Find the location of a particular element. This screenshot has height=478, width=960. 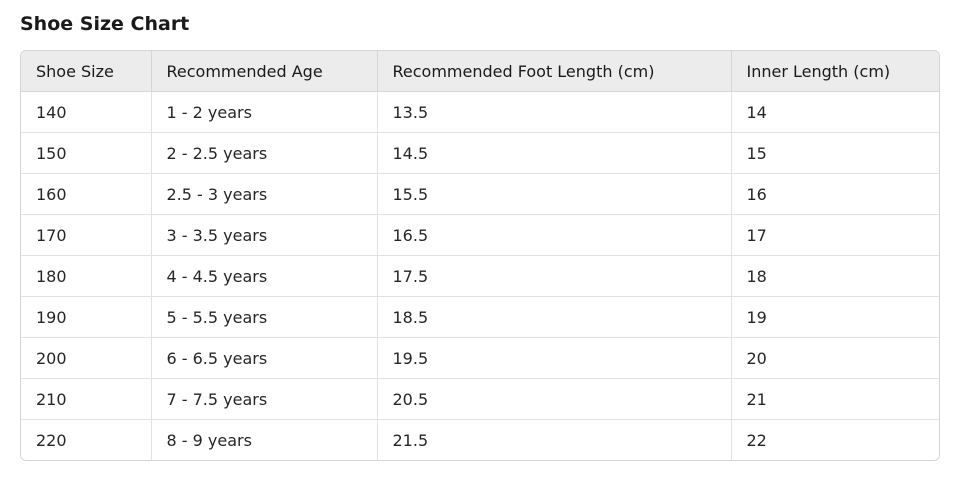

table-row: 200 6 - 6.5 years 19.5 20 is located at coordinates (480, 358).